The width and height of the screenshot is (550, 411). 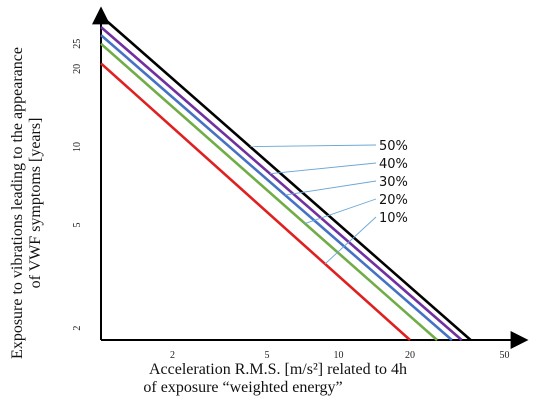 What do you see at coordinates (393, 200) in the screenshot?
I see `callout-label-20pct: 20%` at bounding box center [393, 200].